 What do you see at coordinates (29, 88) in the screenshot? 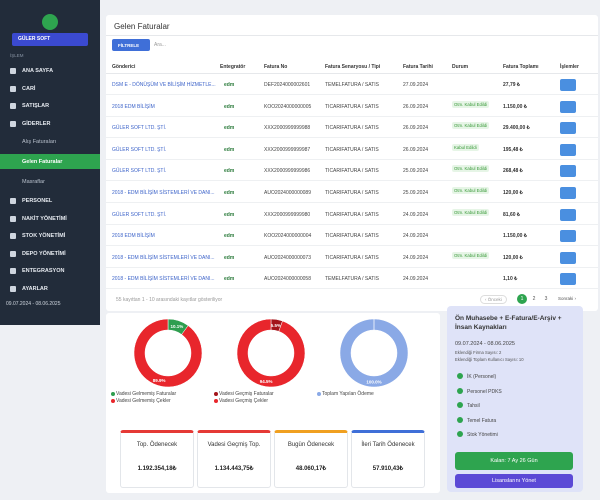
I see `menu-item: CARİ` at bounding box center [29, 88].